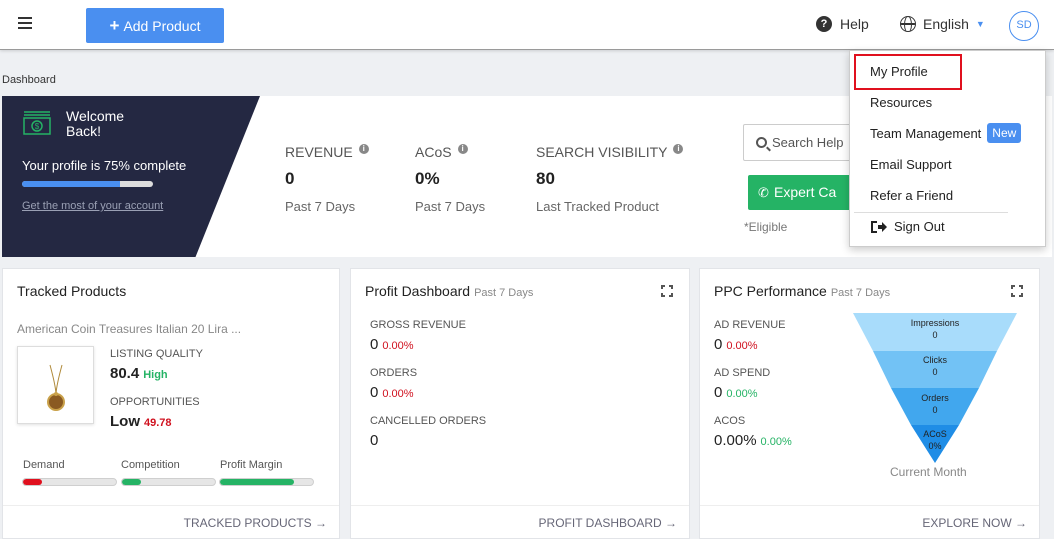 This screenshot has width=1054, height=539. I want to click on menu-item-my-profile: My Profile, so click(899, 71).